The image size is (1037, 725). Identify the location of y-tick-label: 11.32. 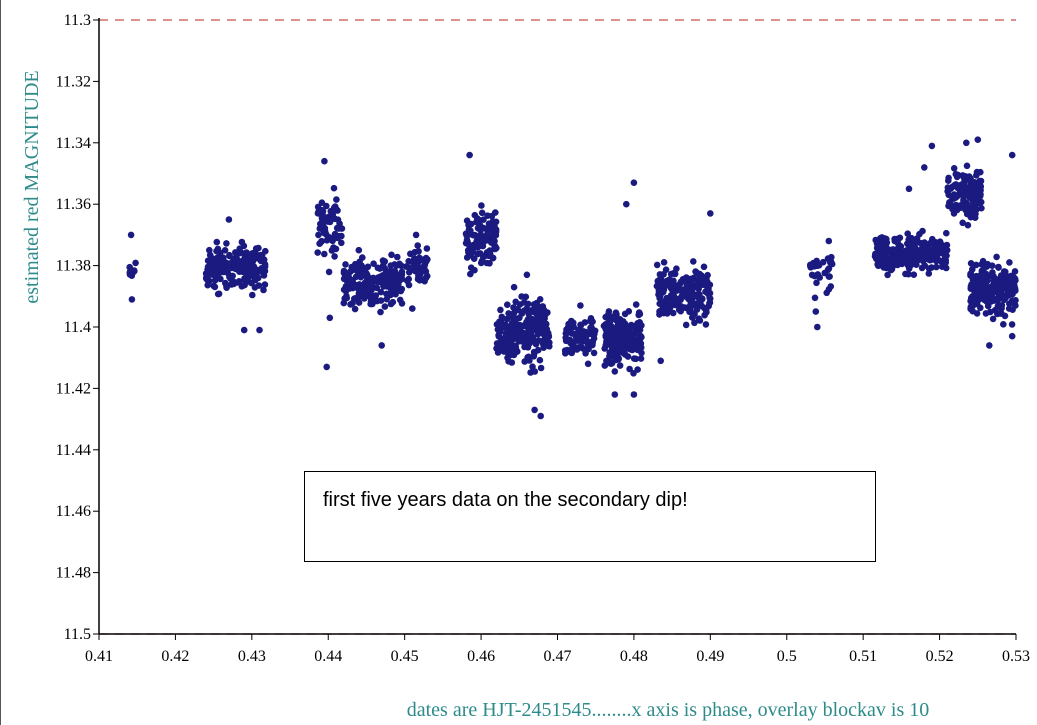
(73, 81).